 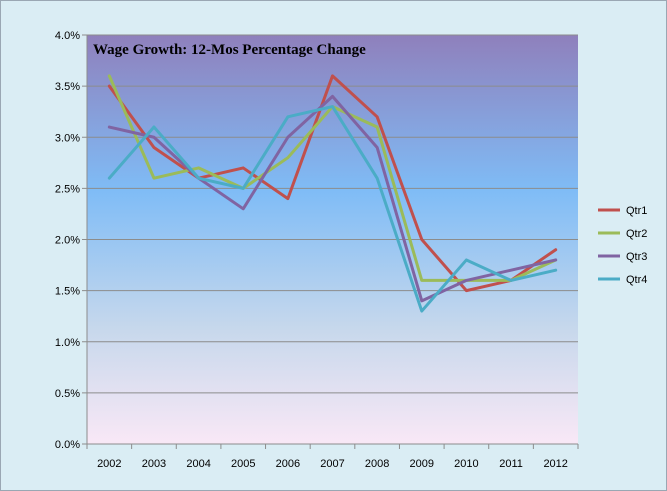 What do you see at coordinates (67, 292) in the screenshot?
I see `y-tick-label: 1.5%` at bounding box center [67, 292].